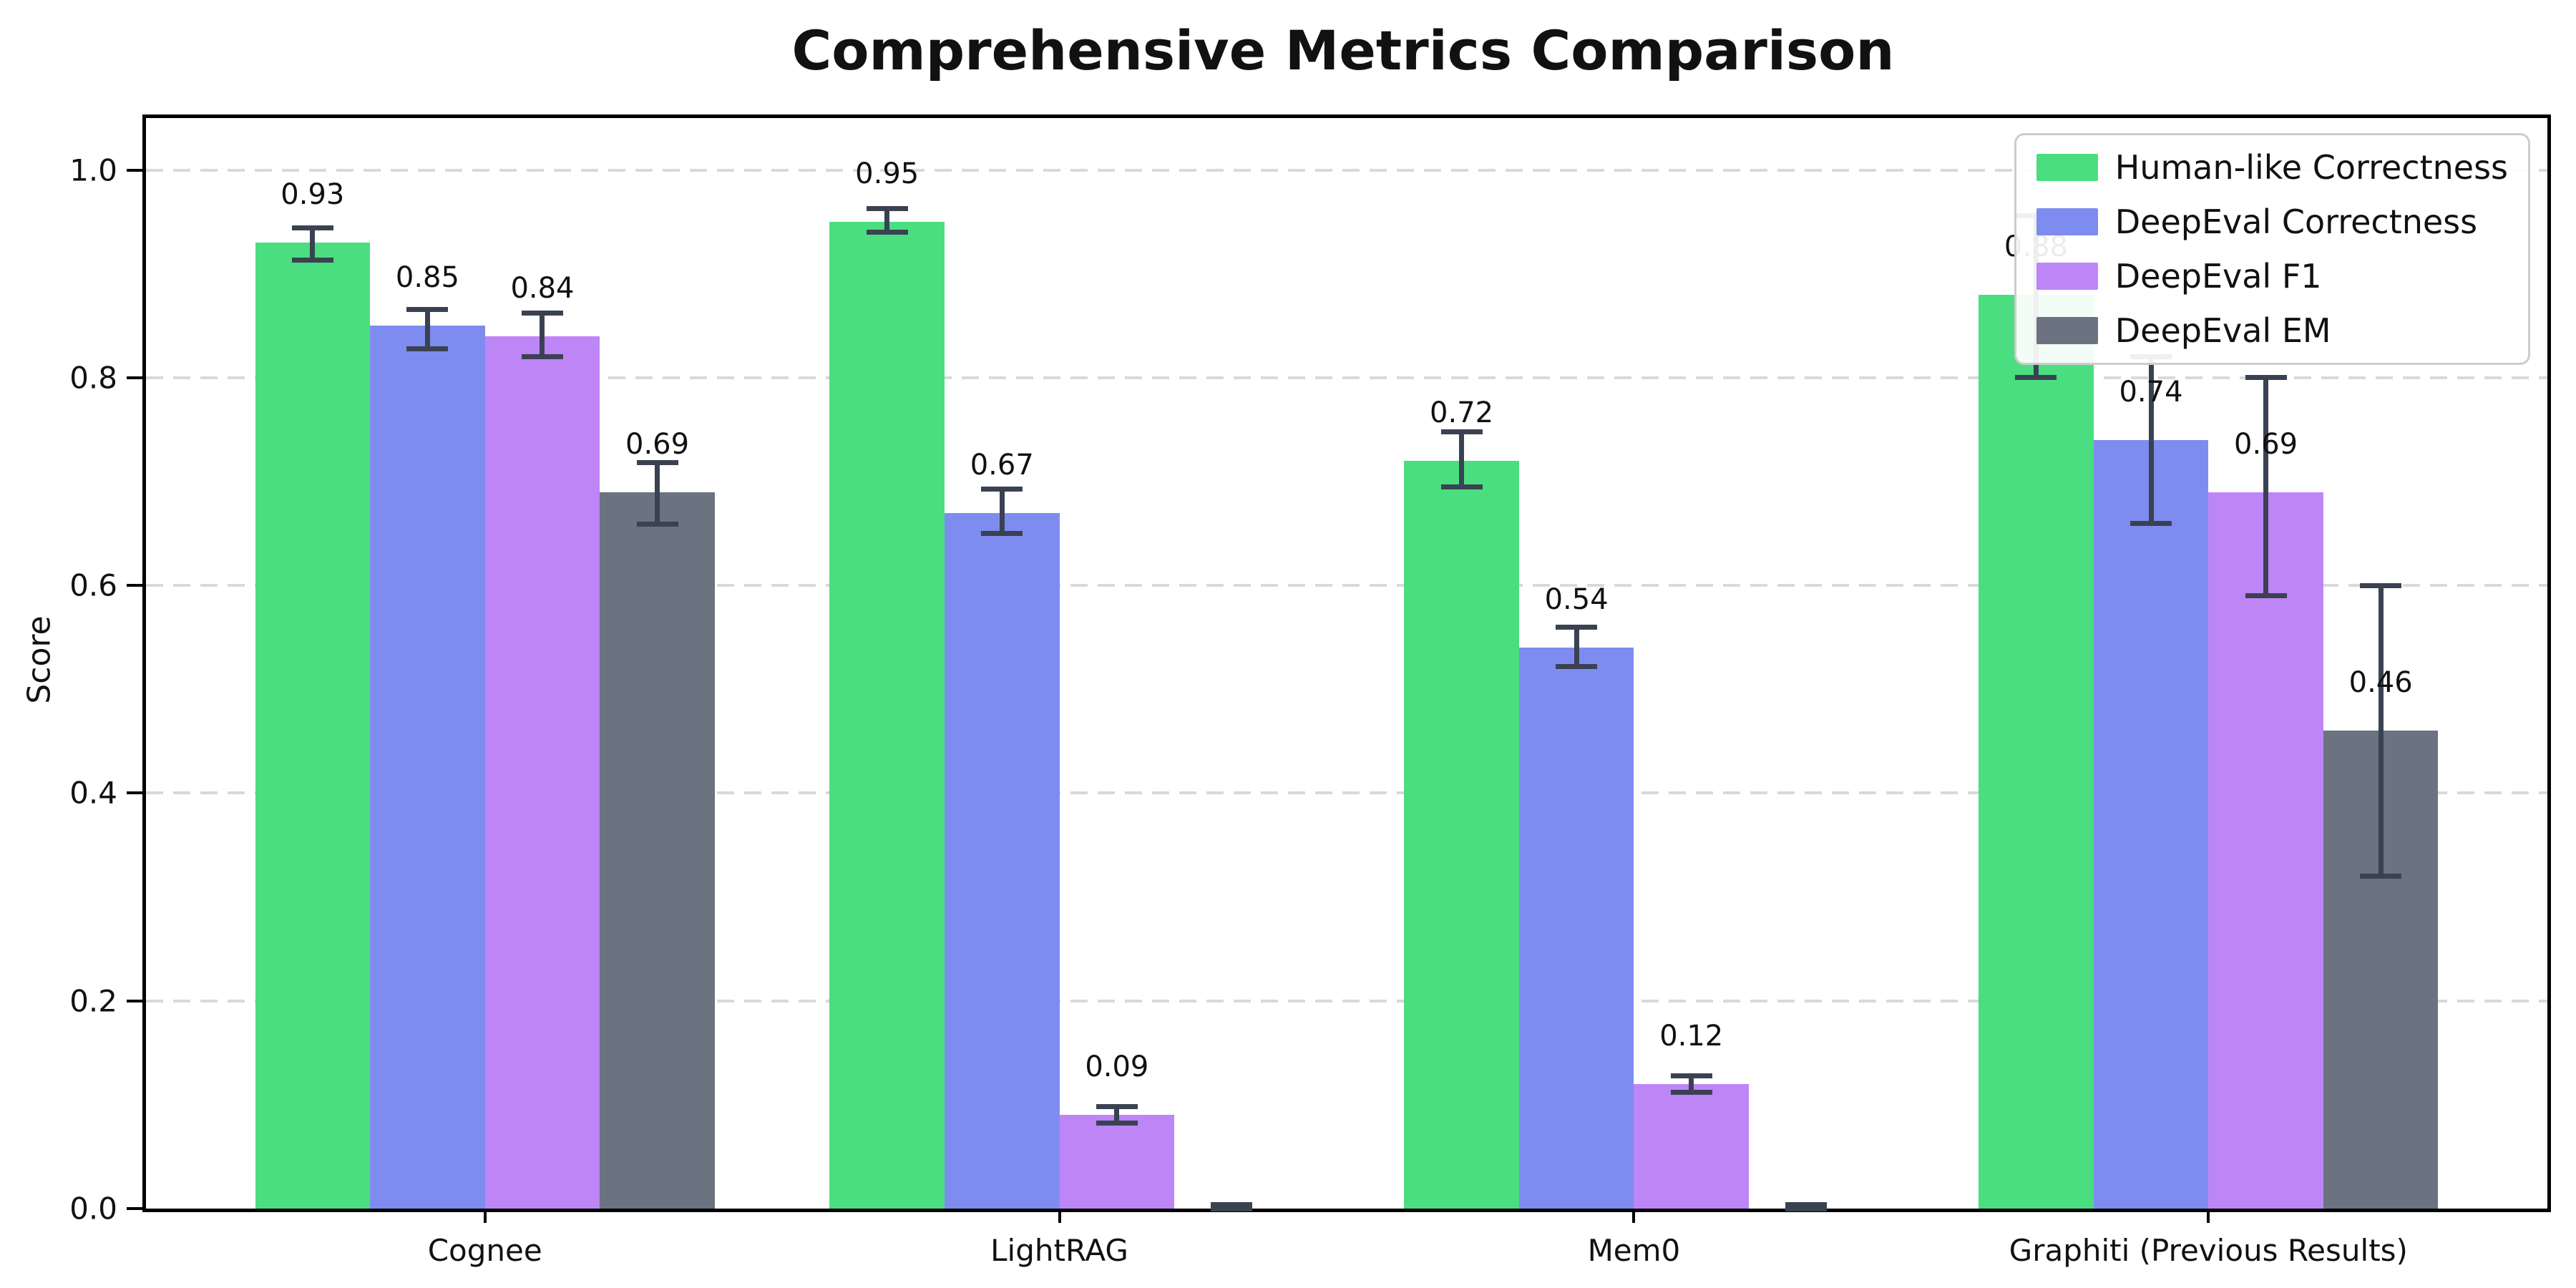 The height and width of the screenshot is (1288, 2576). I want to click on error-bar-cap-bottom-deepeval-correctness-mem0, so click(1577, 666).